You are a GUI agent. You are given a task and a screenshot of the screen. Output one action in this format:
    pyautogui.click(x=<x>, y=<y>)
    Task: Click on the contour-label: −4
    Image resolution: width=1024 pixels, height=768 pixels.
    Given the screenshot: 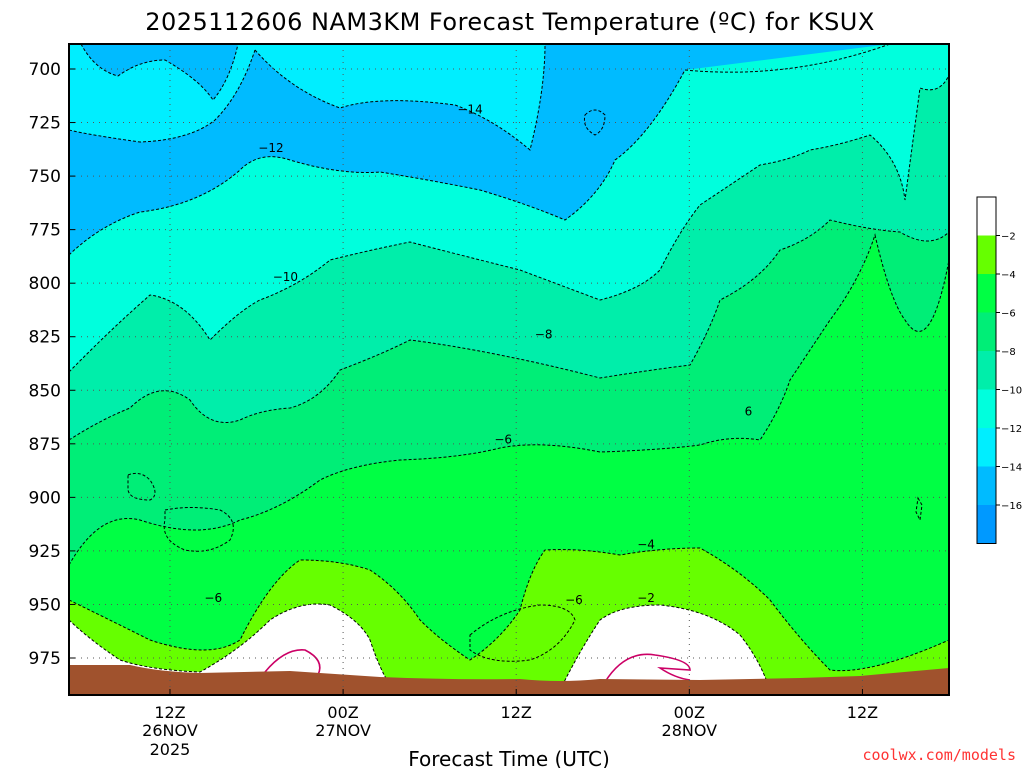 What is the action you would take?
    pyautogui.click(x=646, y=544)
    